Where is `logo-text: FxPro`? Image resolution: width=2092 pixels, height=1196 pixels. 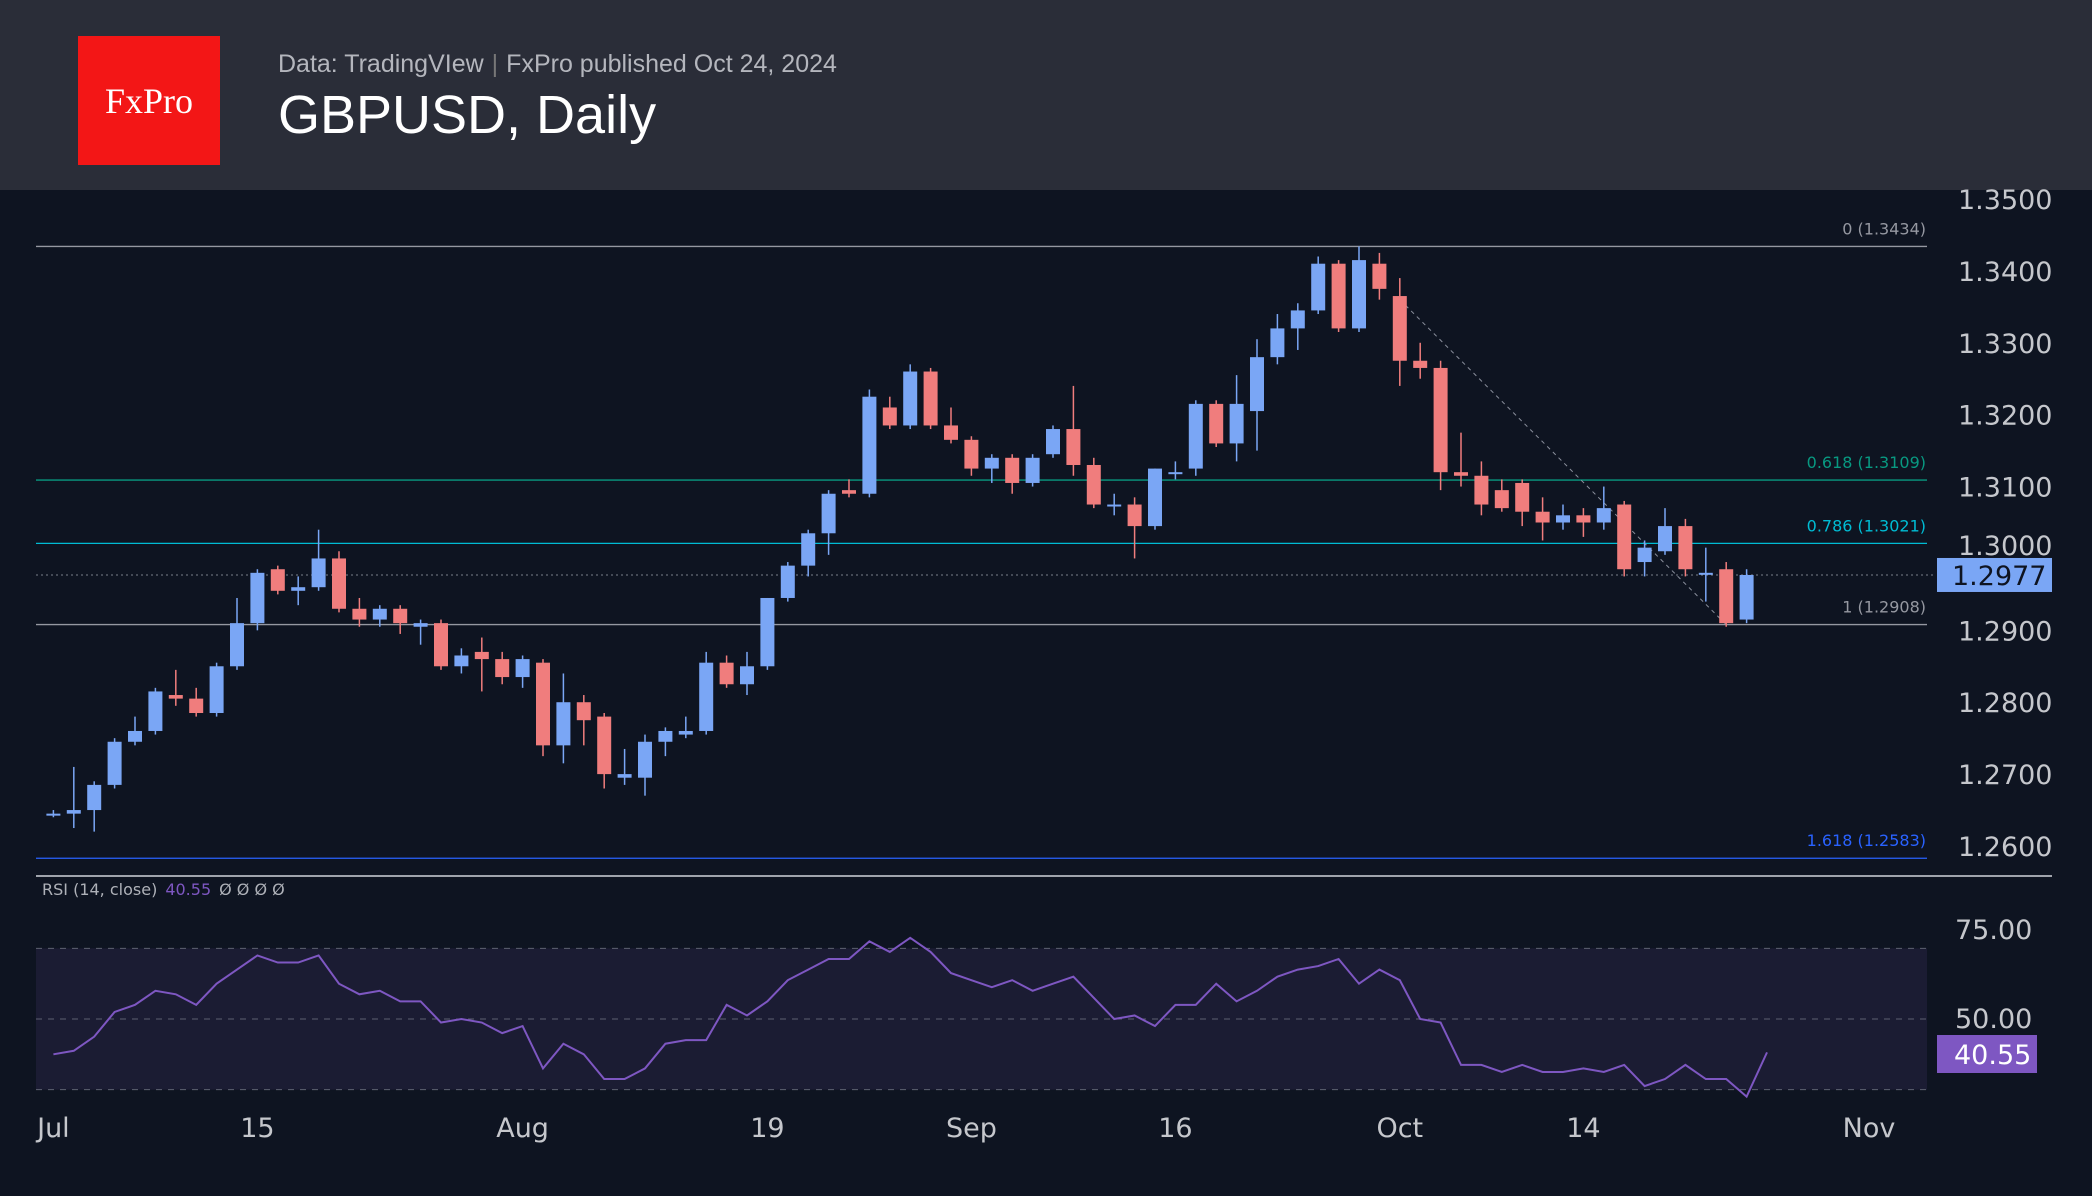 logo-text: FxPro is located at coordinates (149, 100).